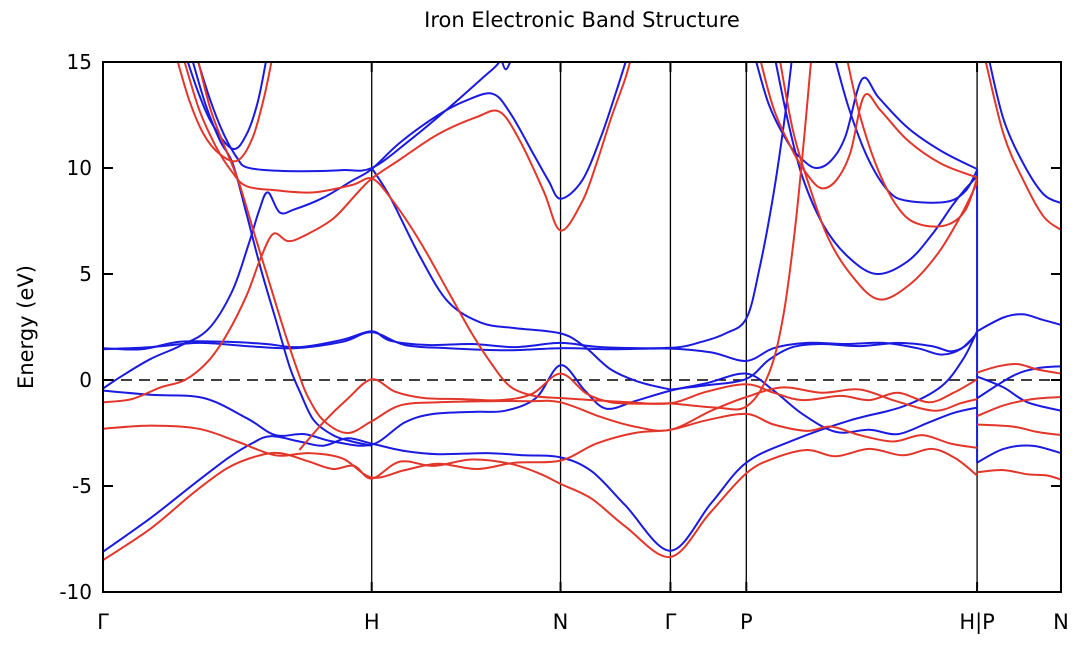 The image size is (1088, 646). What do you see at coordinates (746, 622) in the screenshot?
I see `x-tick-label-P: P` at bounding box center [746, 622].